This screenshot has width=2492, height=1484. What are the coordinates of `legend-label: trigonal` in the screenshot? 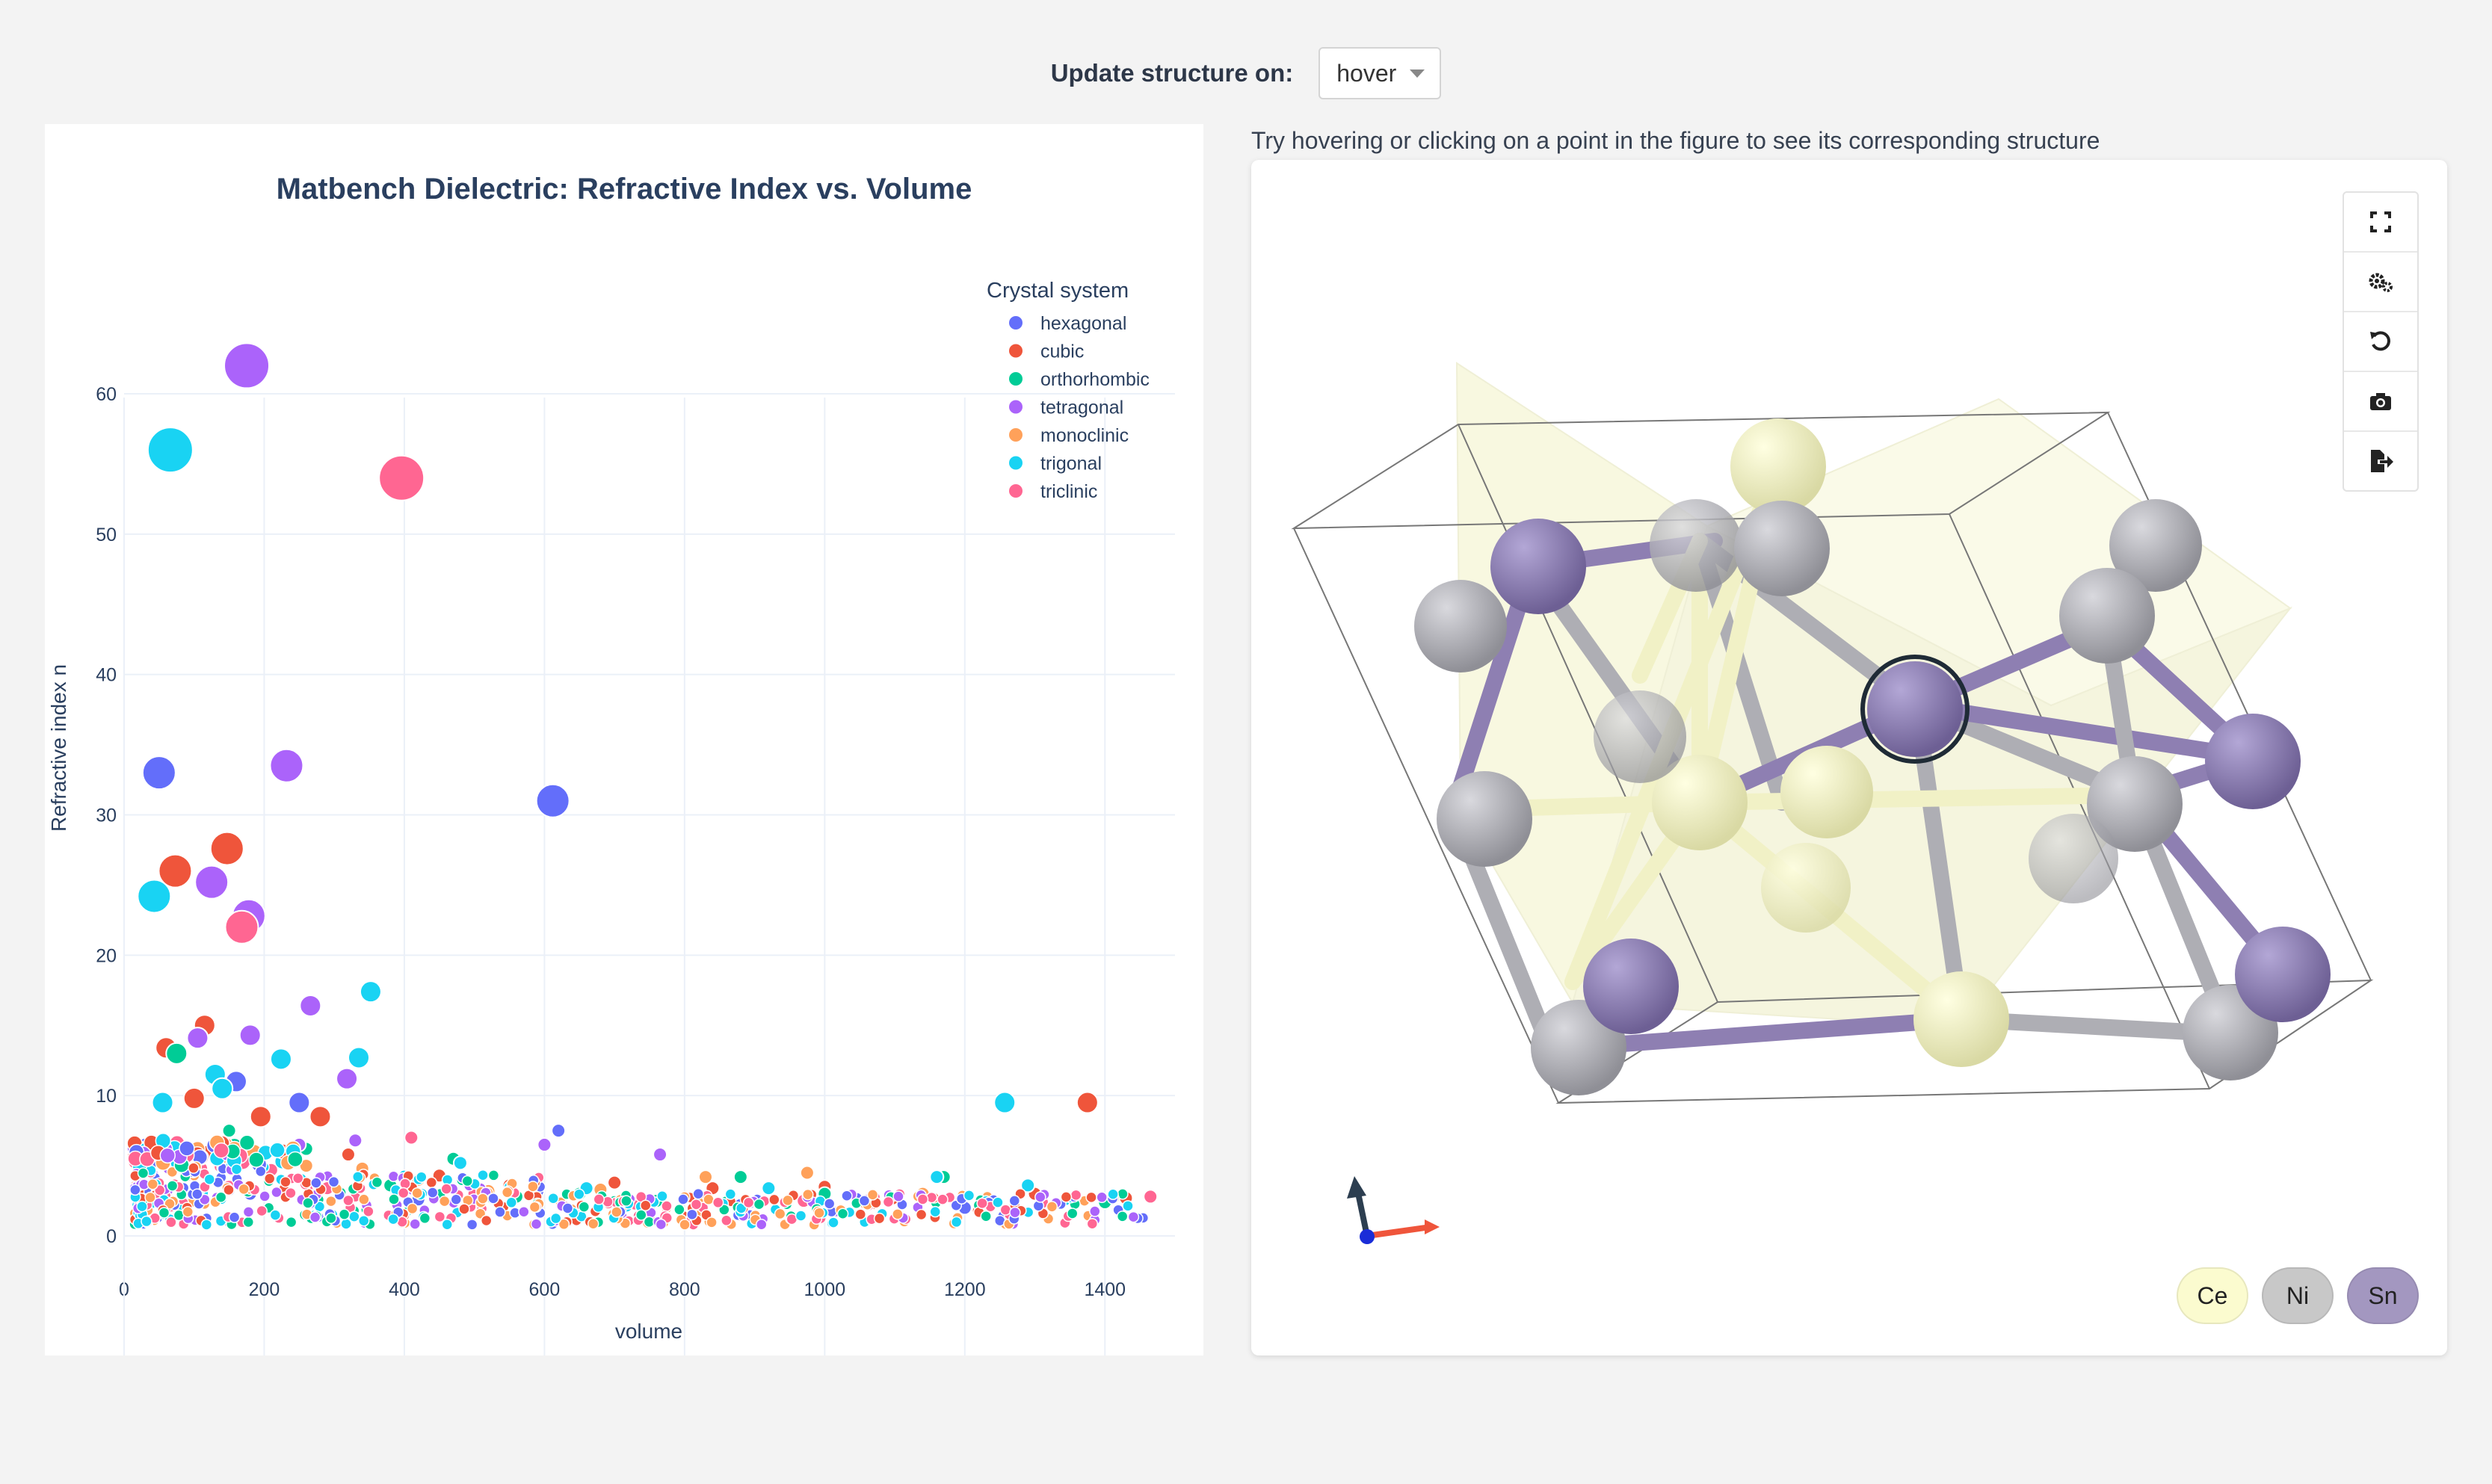 It's located at (1071, 464).